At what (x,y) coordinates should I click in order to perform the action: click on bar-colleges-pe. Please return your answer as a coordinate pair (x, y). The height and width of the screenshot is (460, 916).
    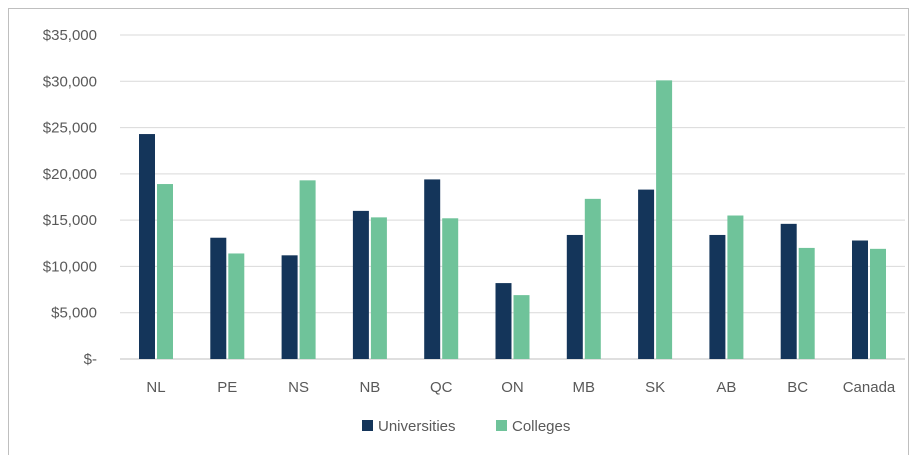
    Looking at the image, I should click on (236, 306).